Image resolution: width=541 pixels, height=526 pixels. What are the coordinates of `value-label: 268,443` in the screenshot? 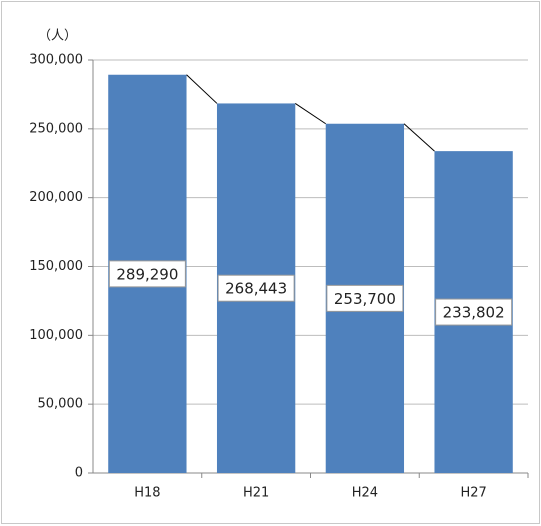 It's located at (256, 289).